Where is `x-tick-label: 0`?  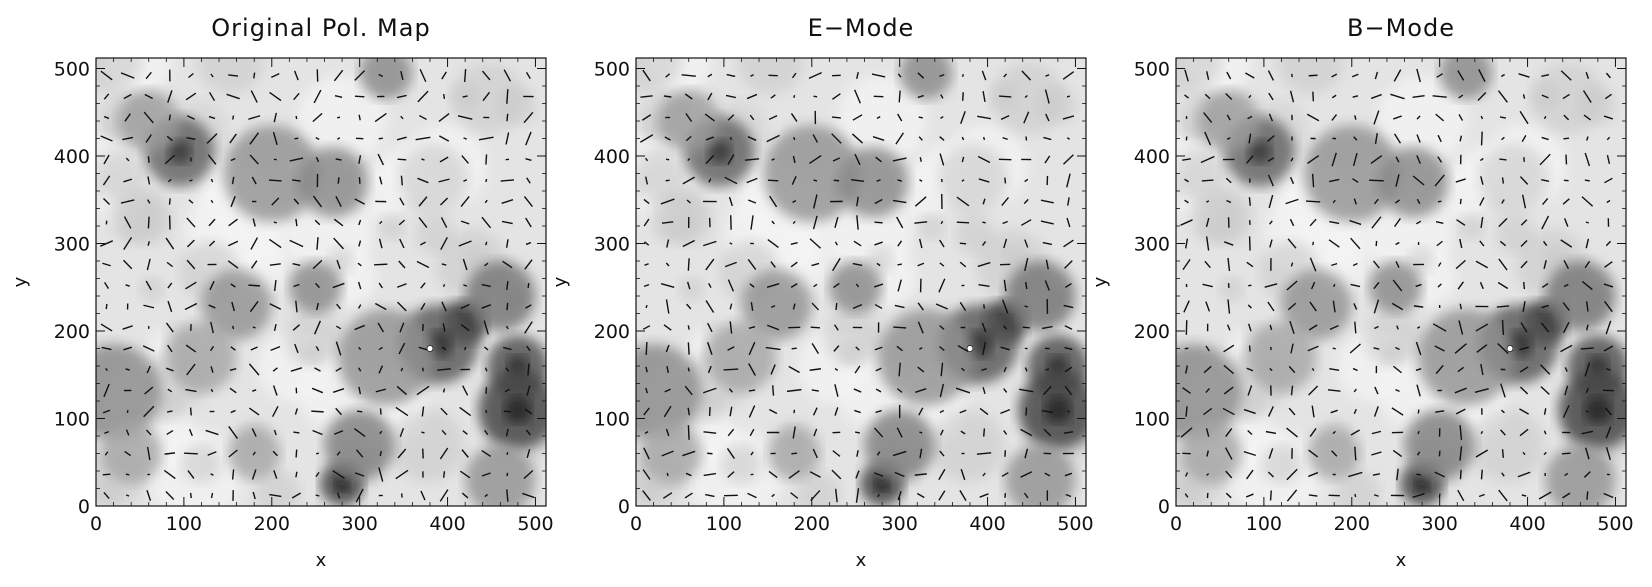 x-tick-label: 0 is located at coordinates (636, 524).